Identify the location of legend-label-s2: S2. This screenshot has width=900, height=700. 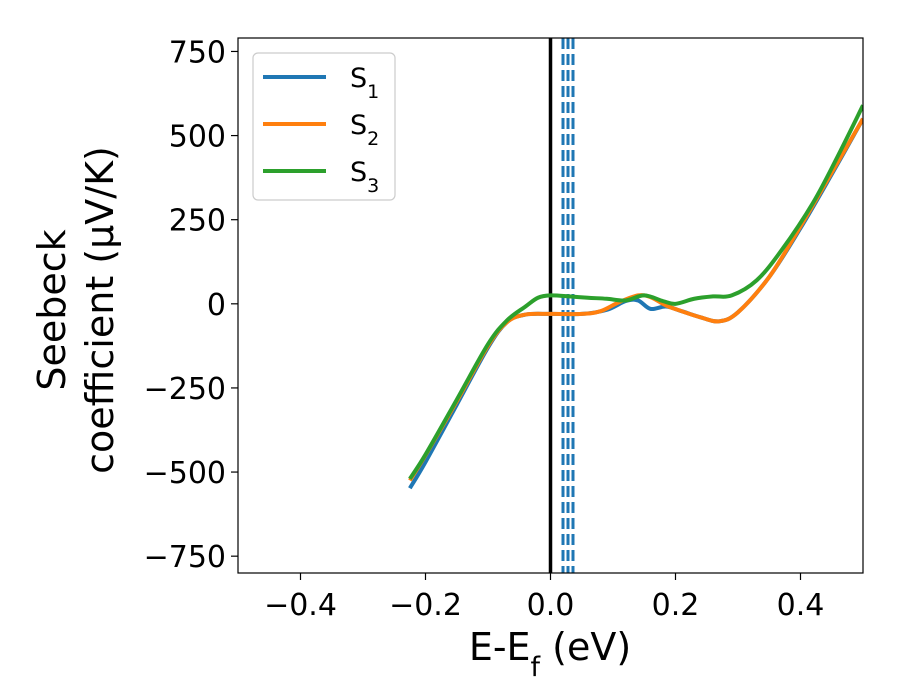
(364, 130).